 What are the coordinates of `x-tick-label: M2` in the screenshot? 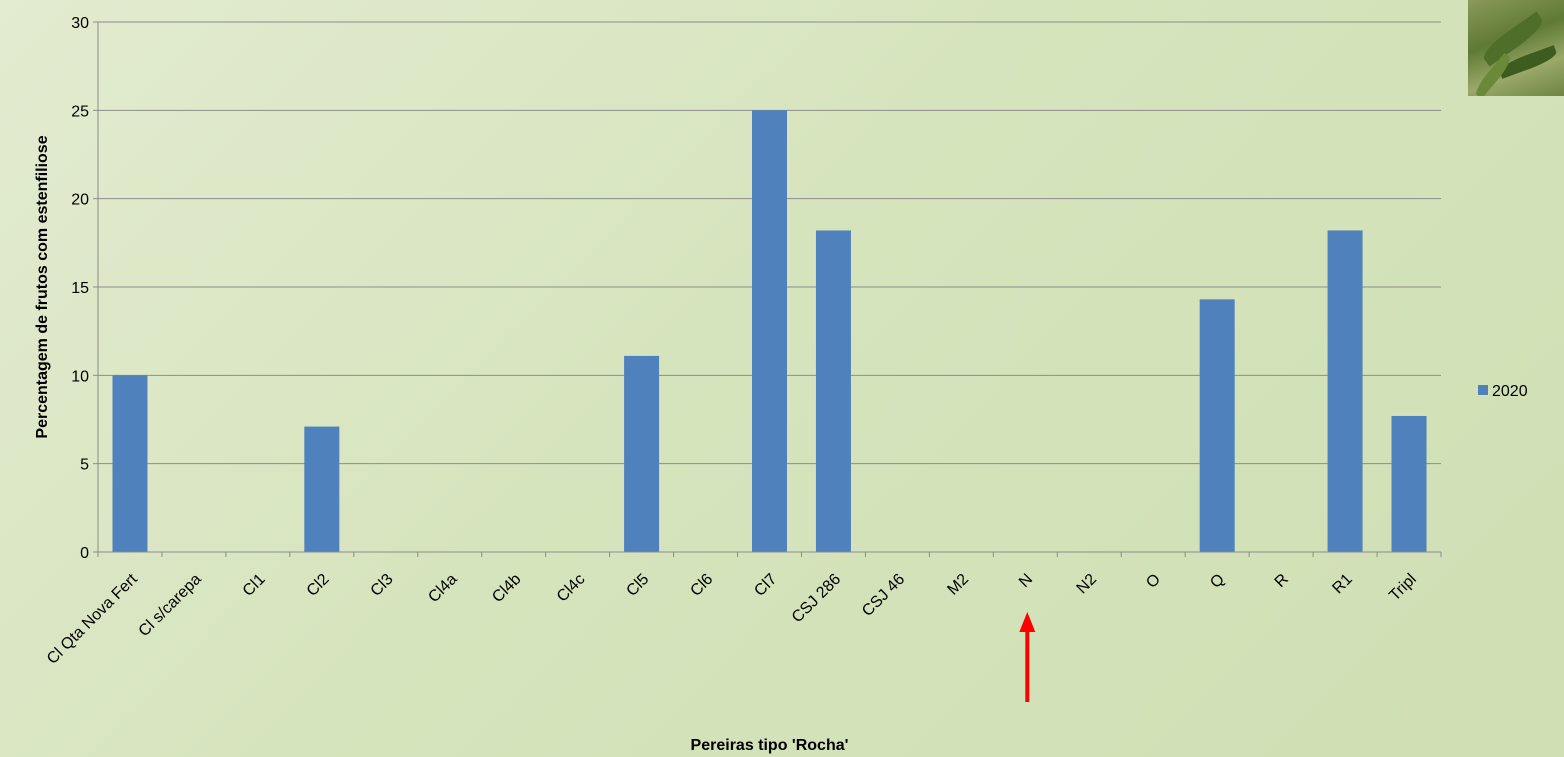 It's located at (958, 585).